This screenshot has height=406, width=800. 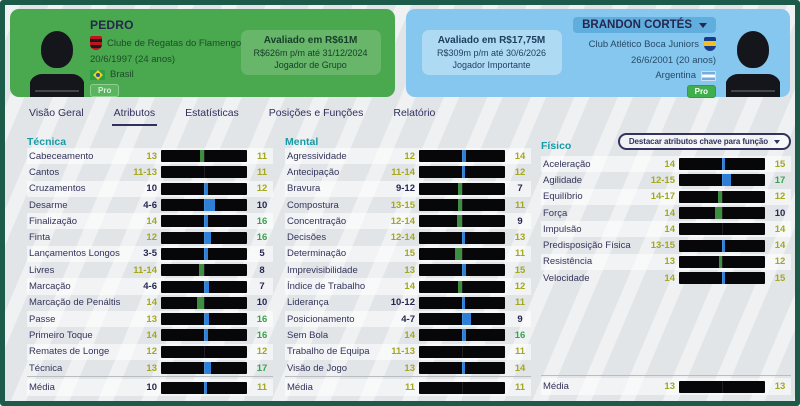 What do you see at coordinates (310, 40) in the screenshot?
I see `player-value-left: Avaliado em R$61M` at bounding box center [310, 40].